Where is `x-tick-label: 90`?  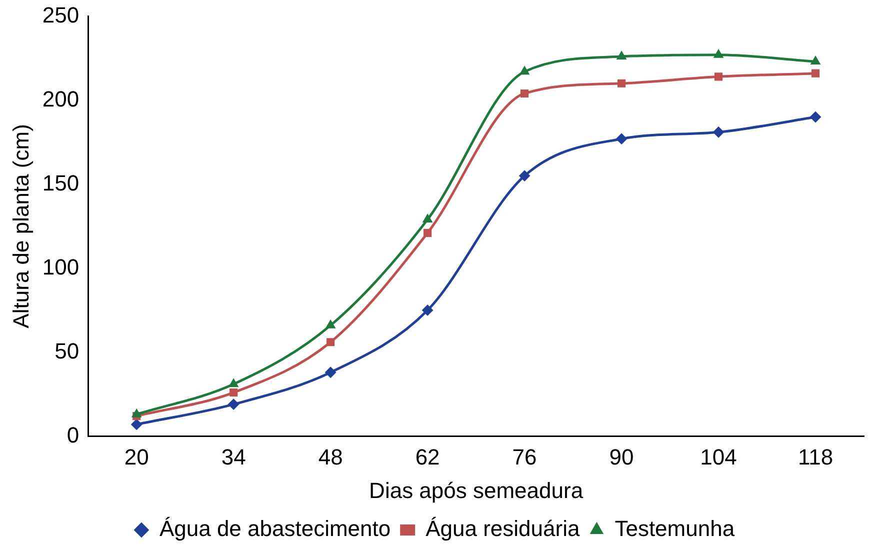 x-tick-label: 90 is located at coordinates (621, 457).